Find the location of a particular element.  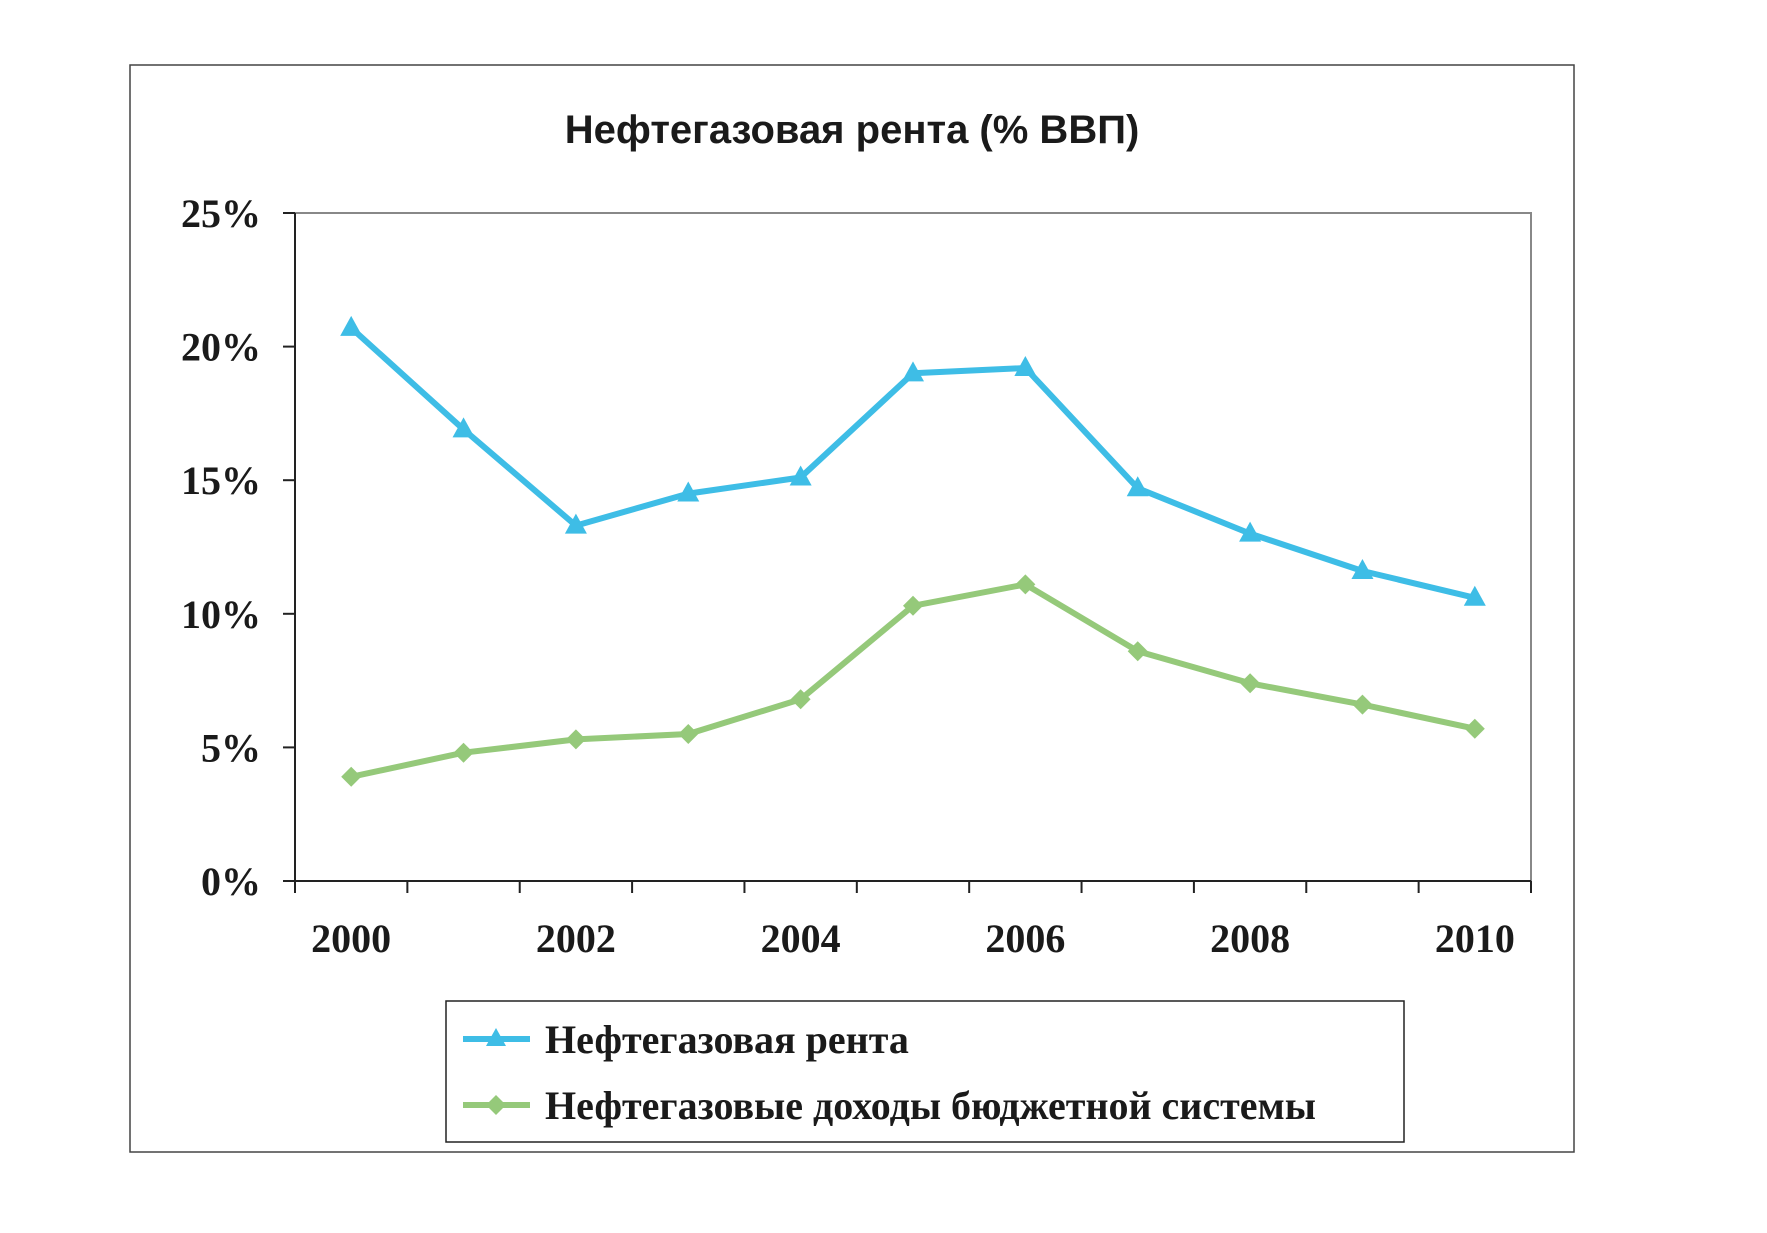

legend-marker-triangle-icon is located at coordinates (496, 1037).